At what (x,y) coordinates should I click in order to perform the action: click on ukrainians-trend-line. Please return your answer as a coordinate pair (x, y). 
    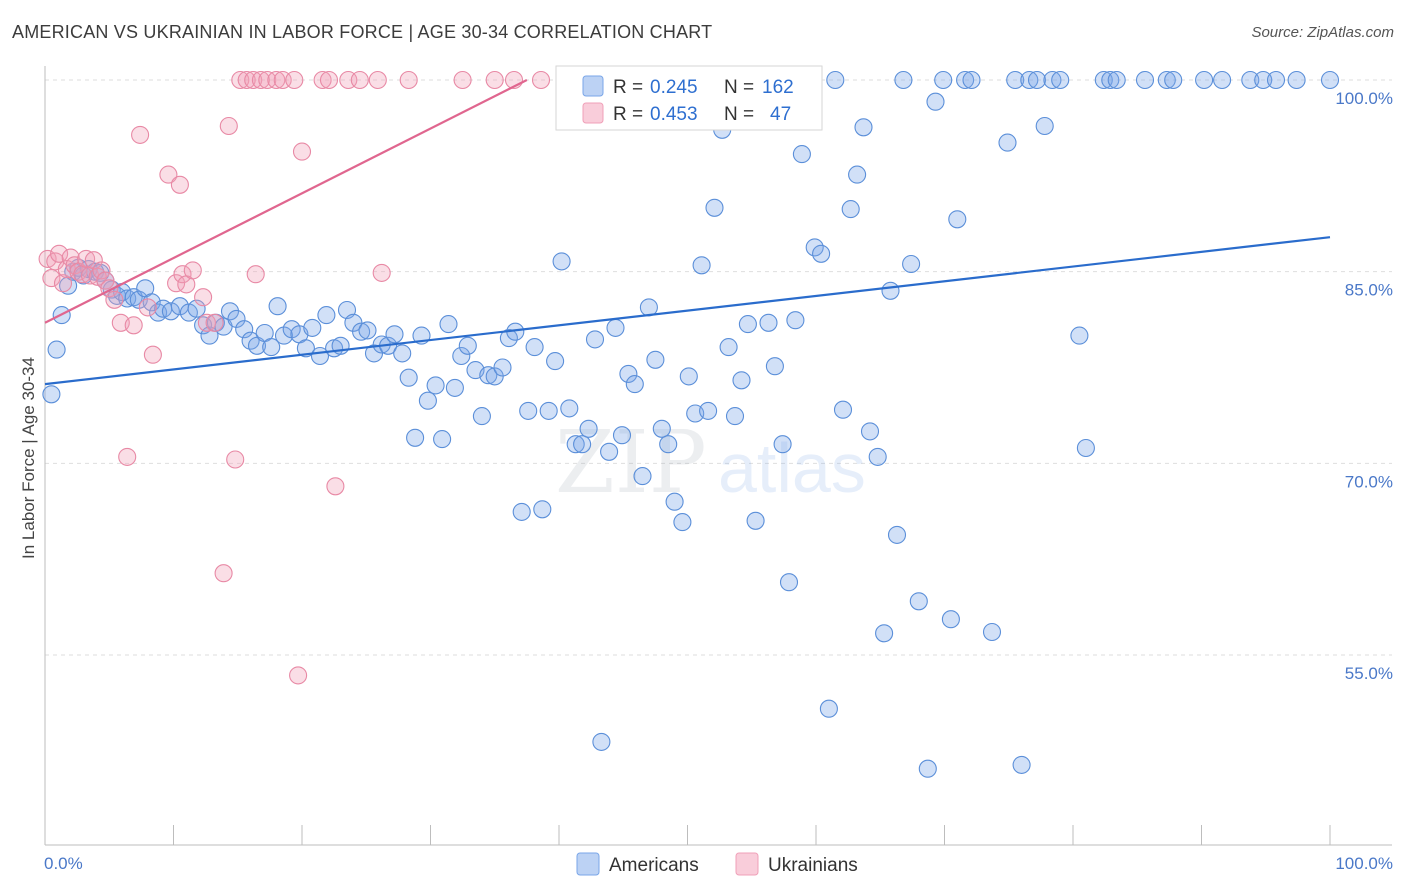
    Looking at the image, I should click on (286, 201).